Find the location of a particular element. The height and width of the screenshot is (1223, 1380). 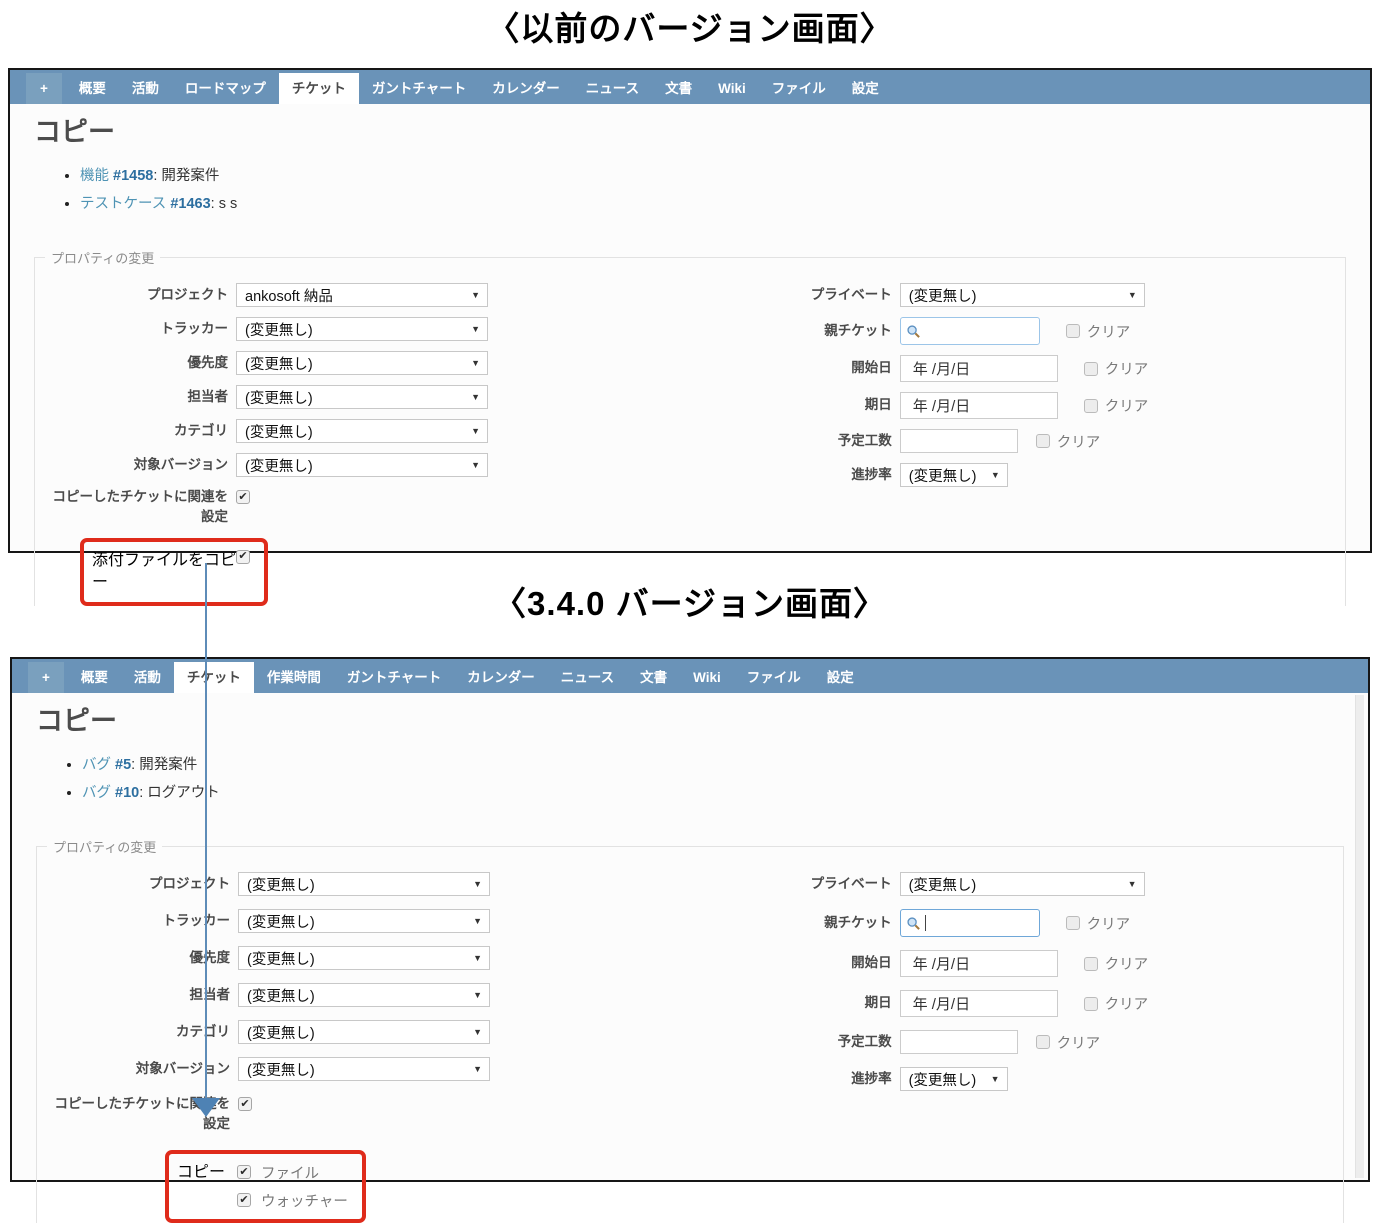

priority-label: 優先度 is located at coordinates (210, 957).